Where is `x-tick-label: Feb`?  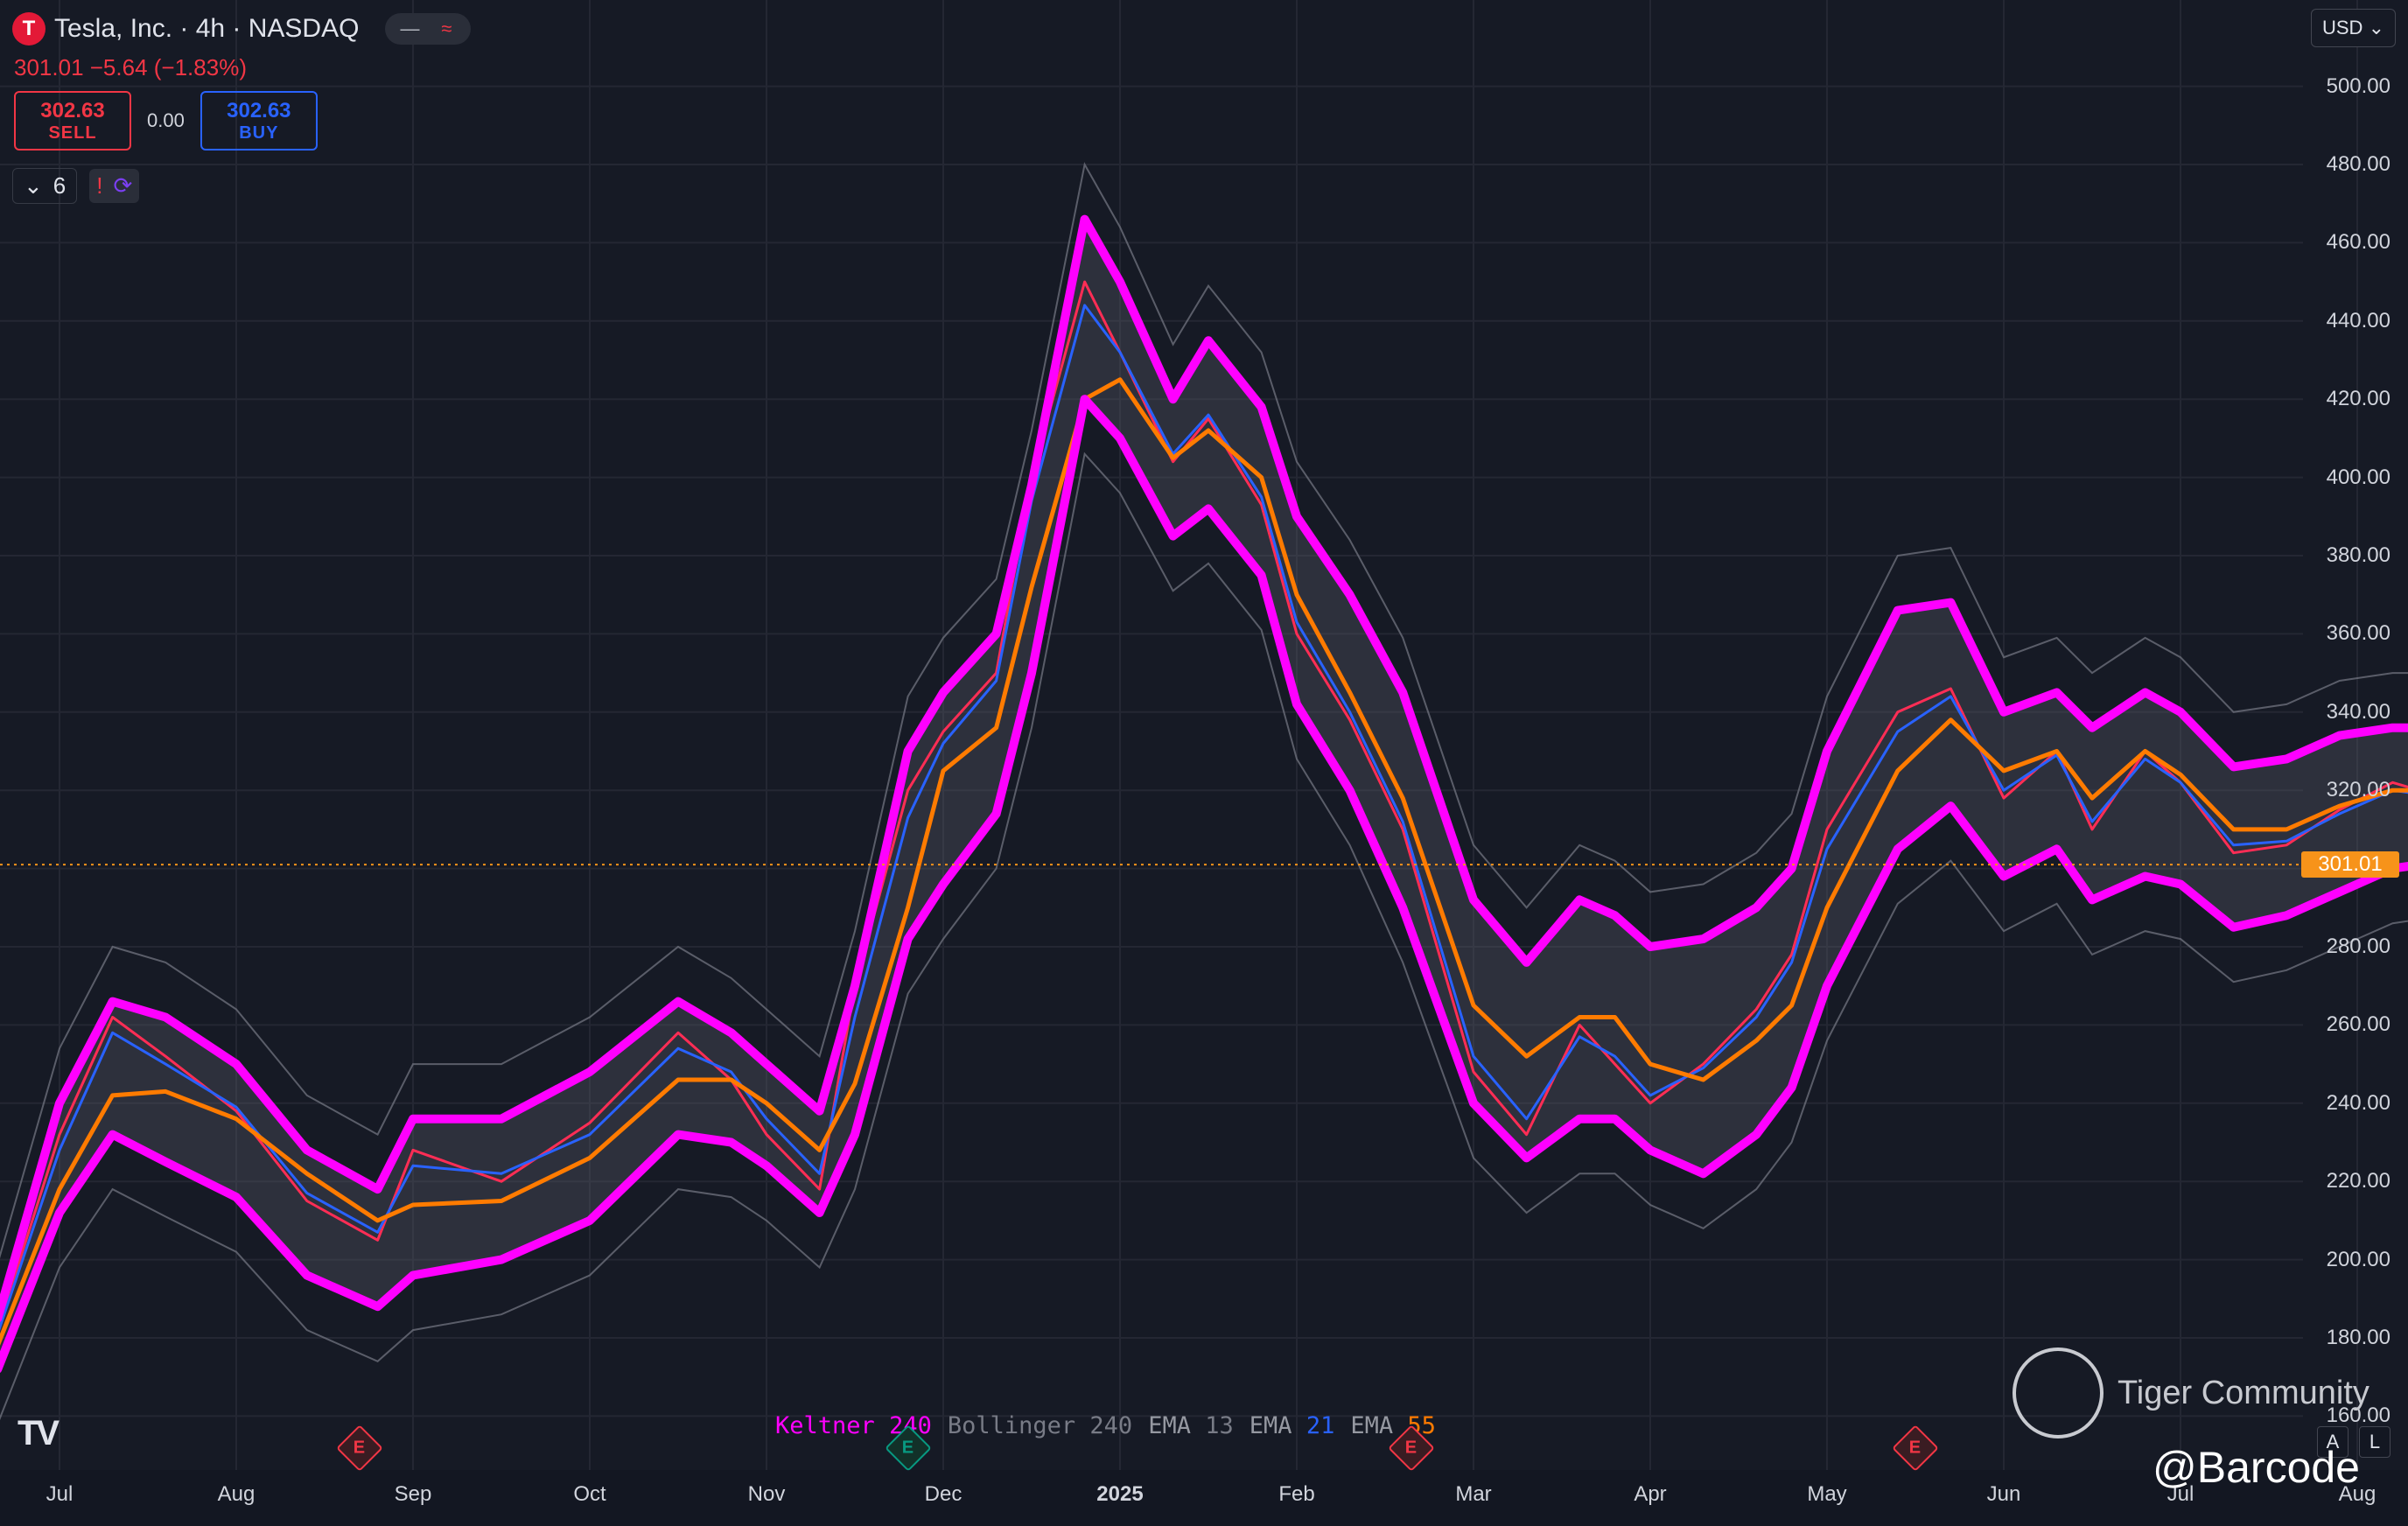
x-tick-label: Feb is located at coordinates (1296, 1494).